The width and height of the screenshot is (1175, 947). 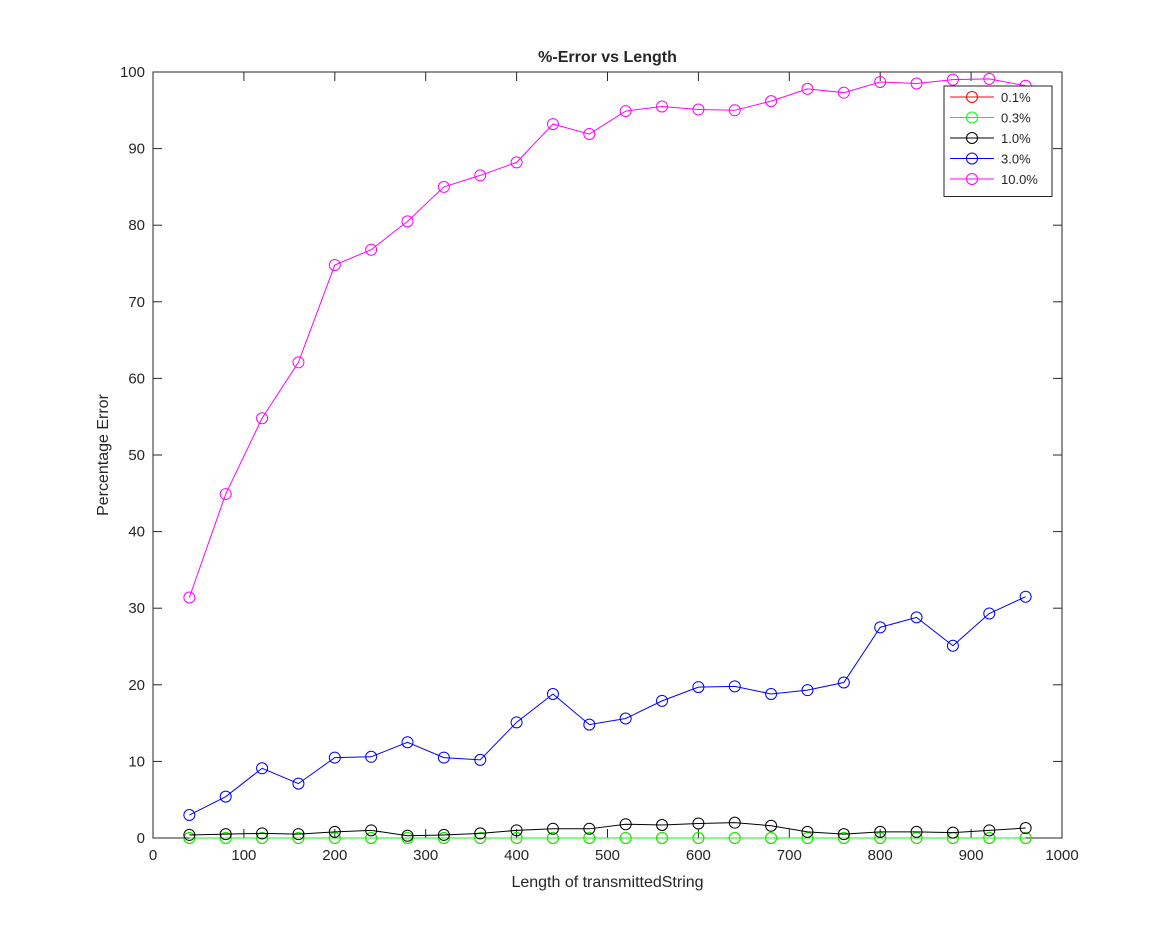 What do you see at coordinates (990, 159) in the screenshot?
I see `legend-item: 3.0%` at bounding box center [990, 159].